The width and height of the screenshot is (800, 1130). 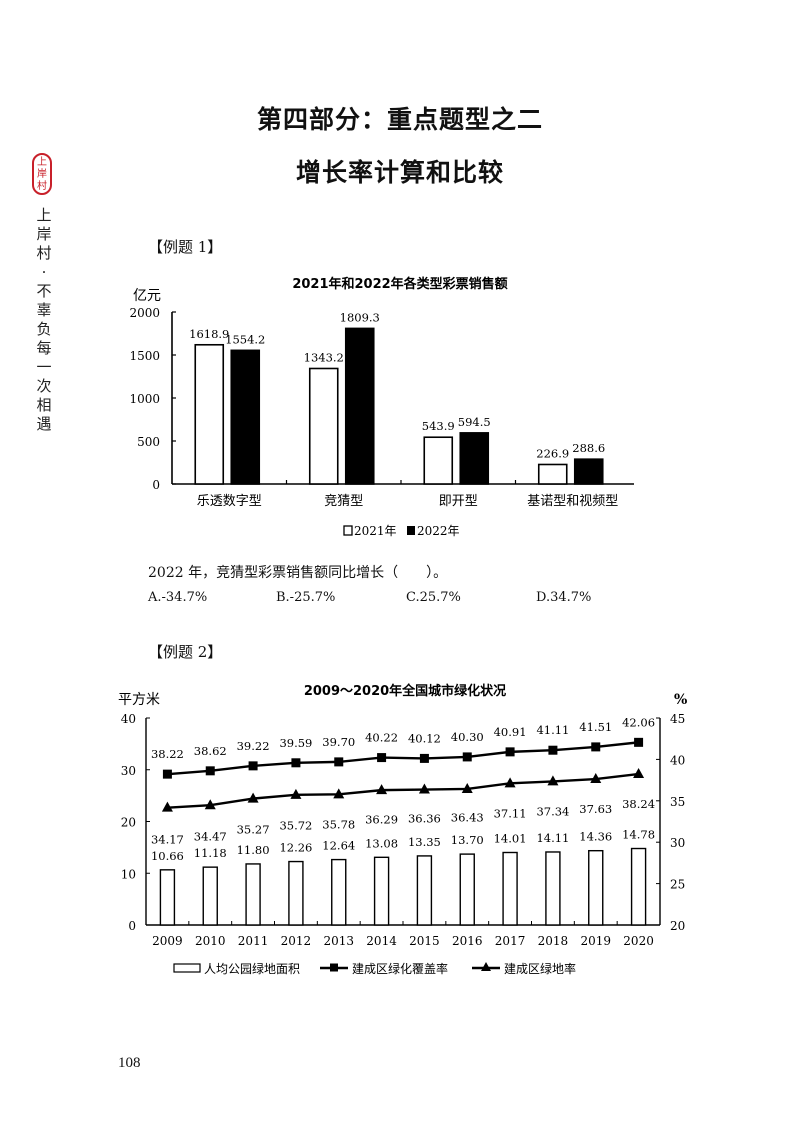 I want to click on chart2-year-label: 2011, so click(x=253, y=941).